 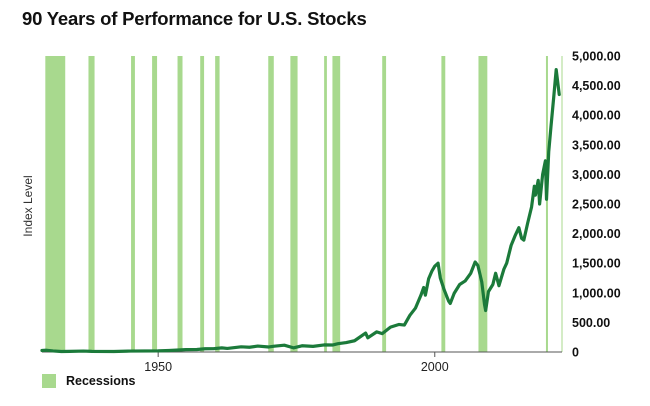 I want to click on y-tick-label-3500: 3,500.00, so click(x=596, y=145).